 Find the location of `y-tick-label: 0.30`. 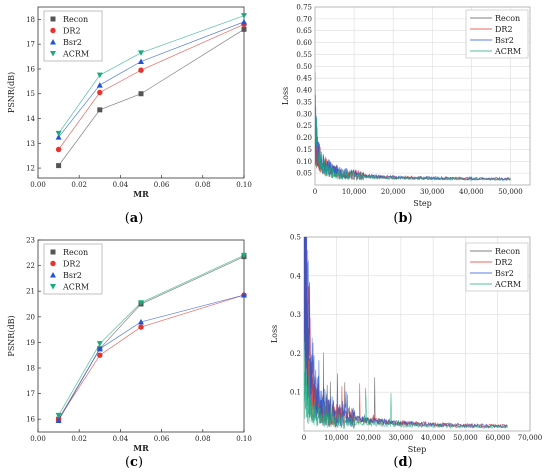

y-tick-label: 0.30 is located at coordinates (304, 114).